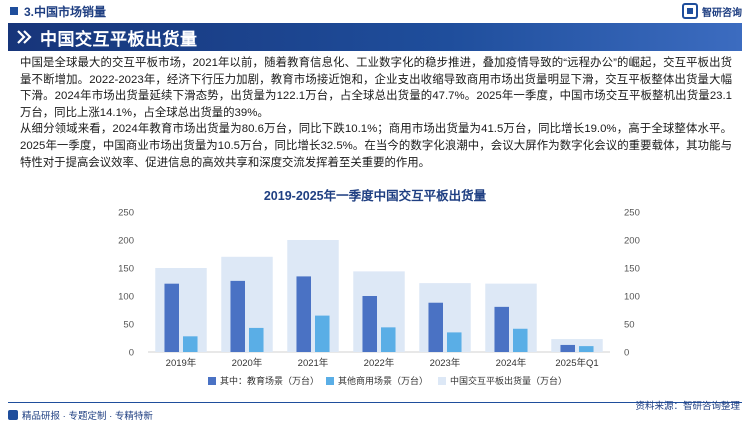 This screenshot has height=422, width=750. I want to click on y-tick-label-left: 0, so click(131, 353).